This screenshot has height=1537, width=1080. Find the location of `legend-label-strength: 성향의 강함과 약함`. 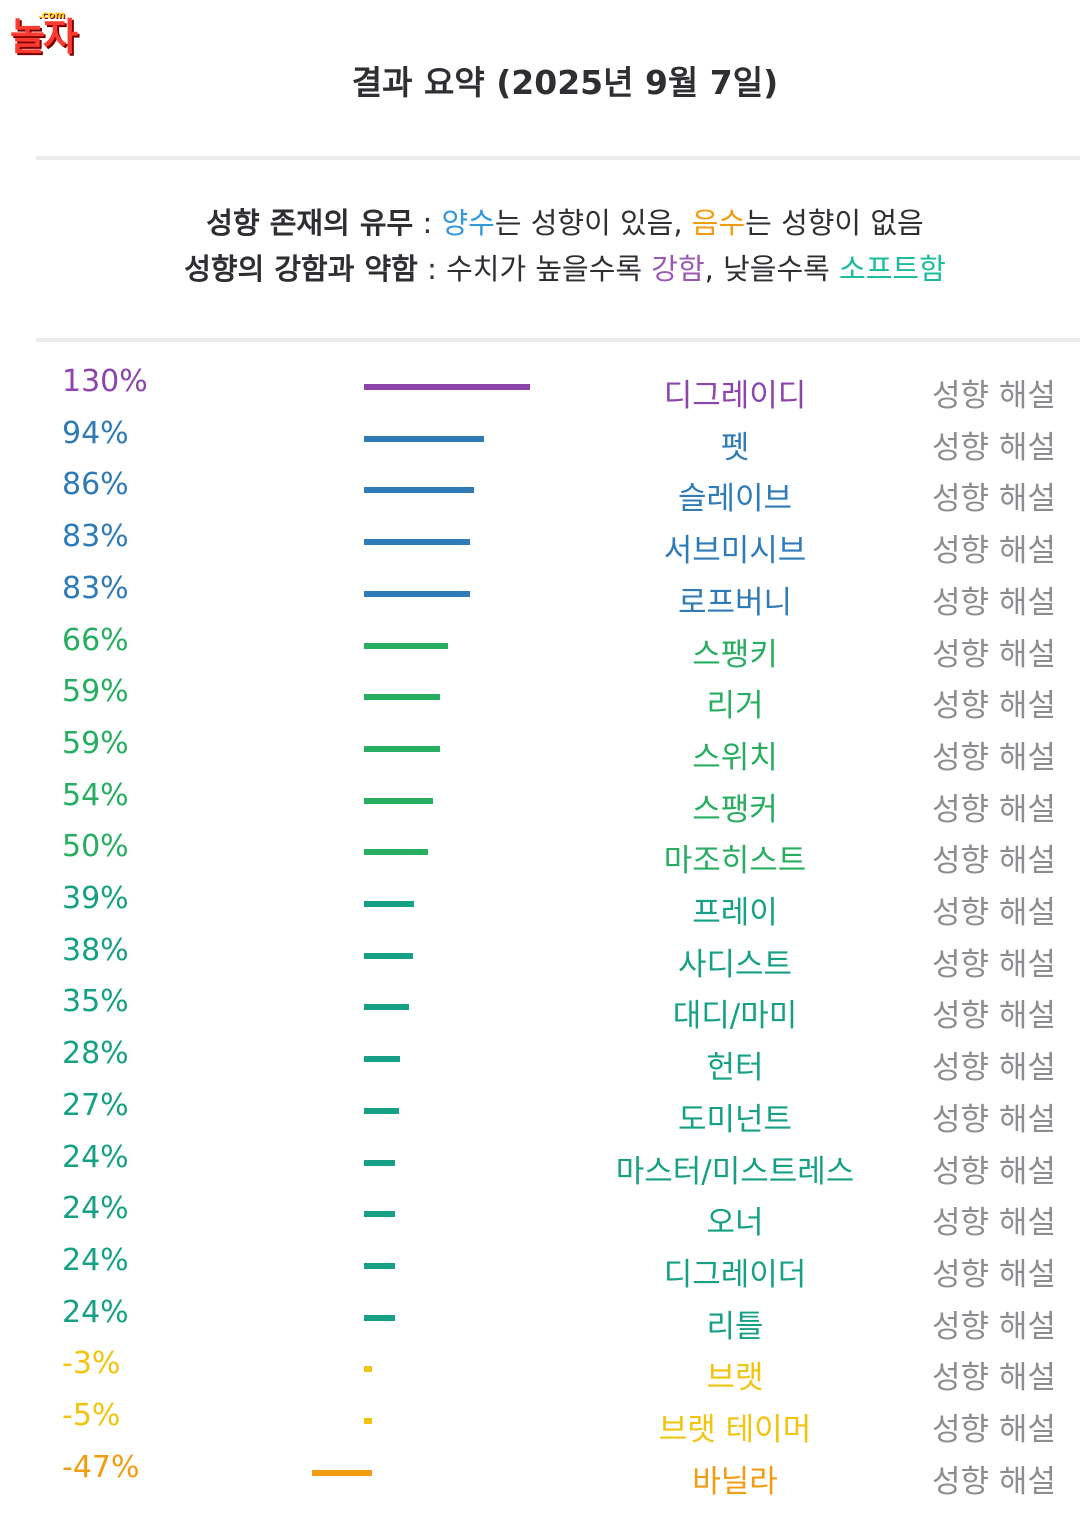

legend-label-strength: 성향의 강함과 약함 is located at coordinates (301, 269).